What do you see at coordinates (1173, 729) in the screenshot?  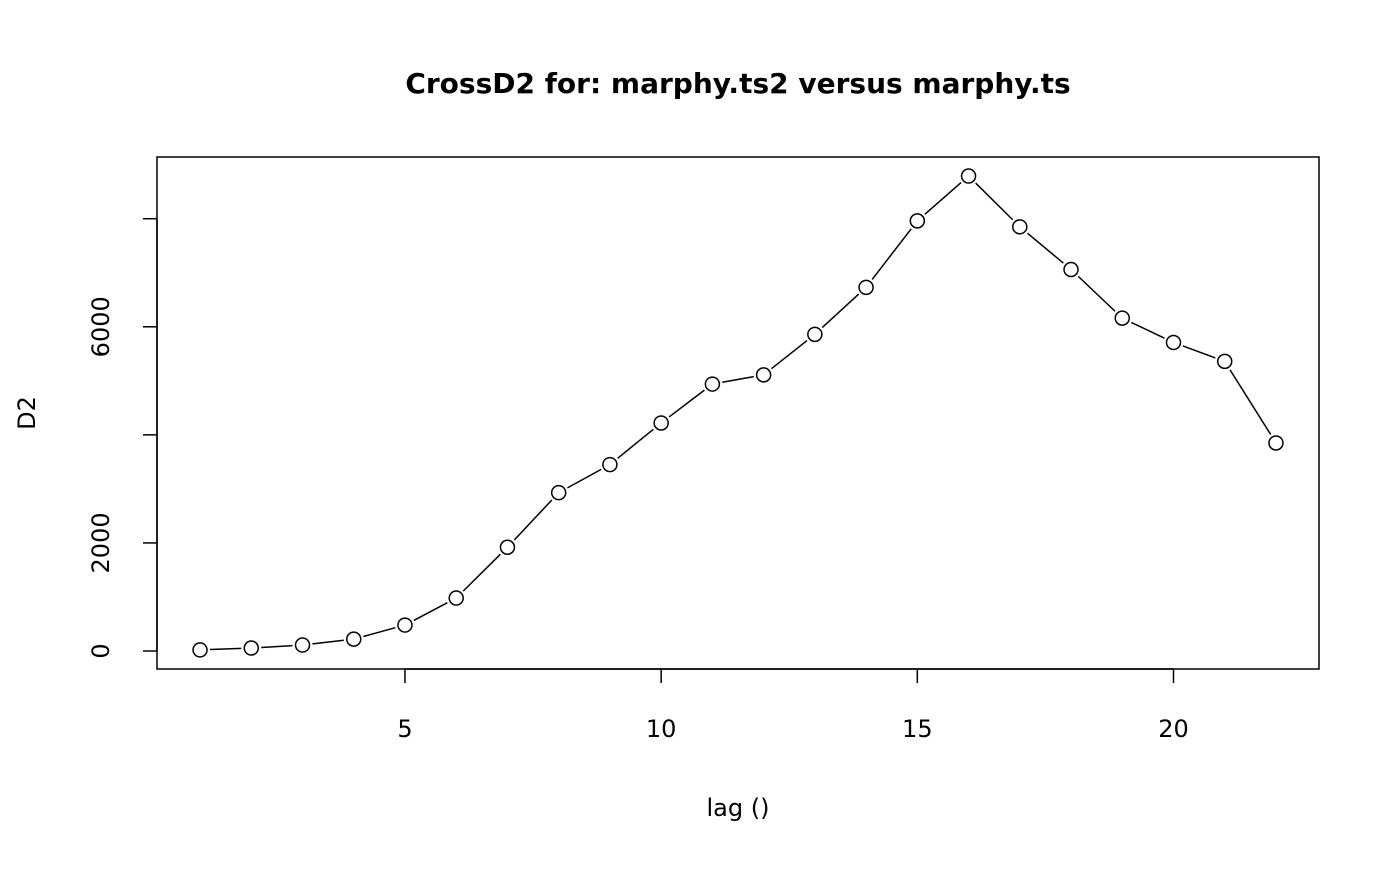 I see `x-tick-label: 20` at bounding box center [1173, 729].